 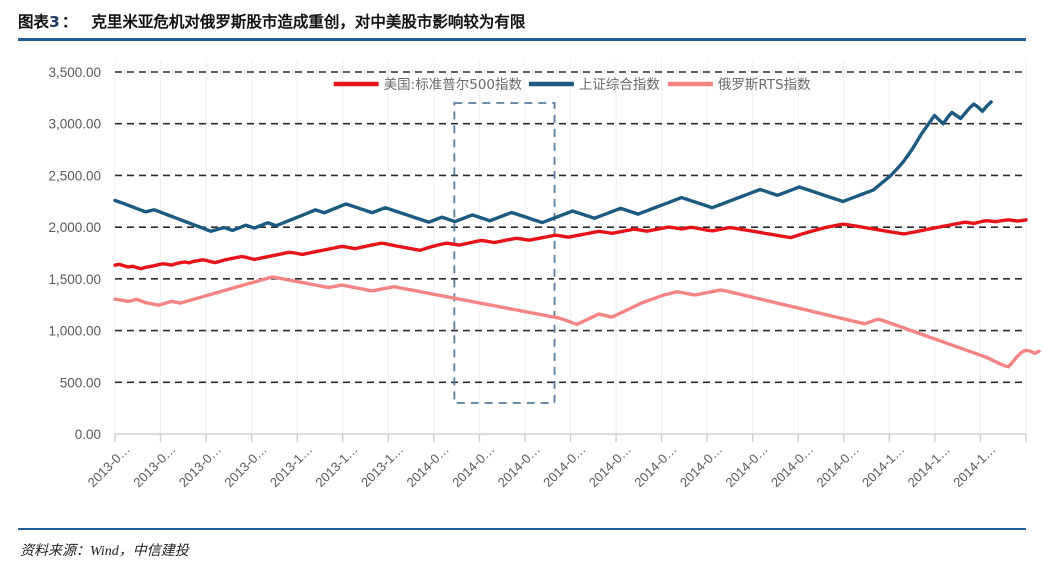 I want to click on figure-title-line: 图表3： 克里米亚危机对俄罗斯股市造成重创，对中美股市影响较为有限, so click(x=522, y=21).